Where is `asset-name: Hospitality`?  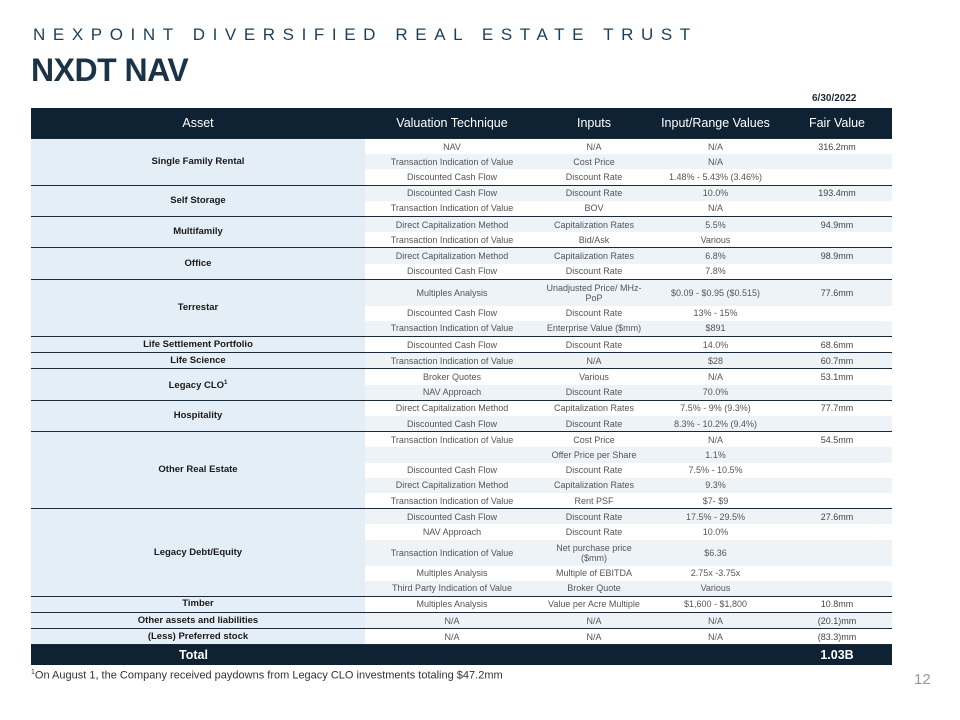
asset-name: Hospitality is located at coordinates (198, 415).